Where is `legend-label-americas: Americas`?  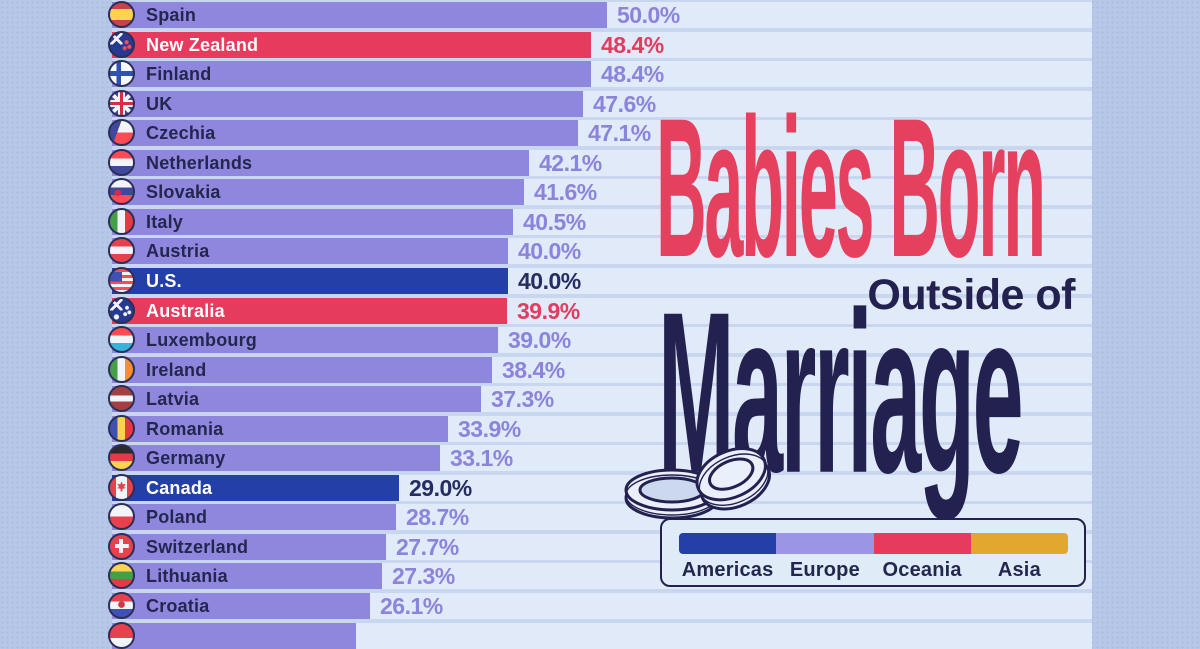
legend-label-americas: Americas is located at coordinates (727, 570).